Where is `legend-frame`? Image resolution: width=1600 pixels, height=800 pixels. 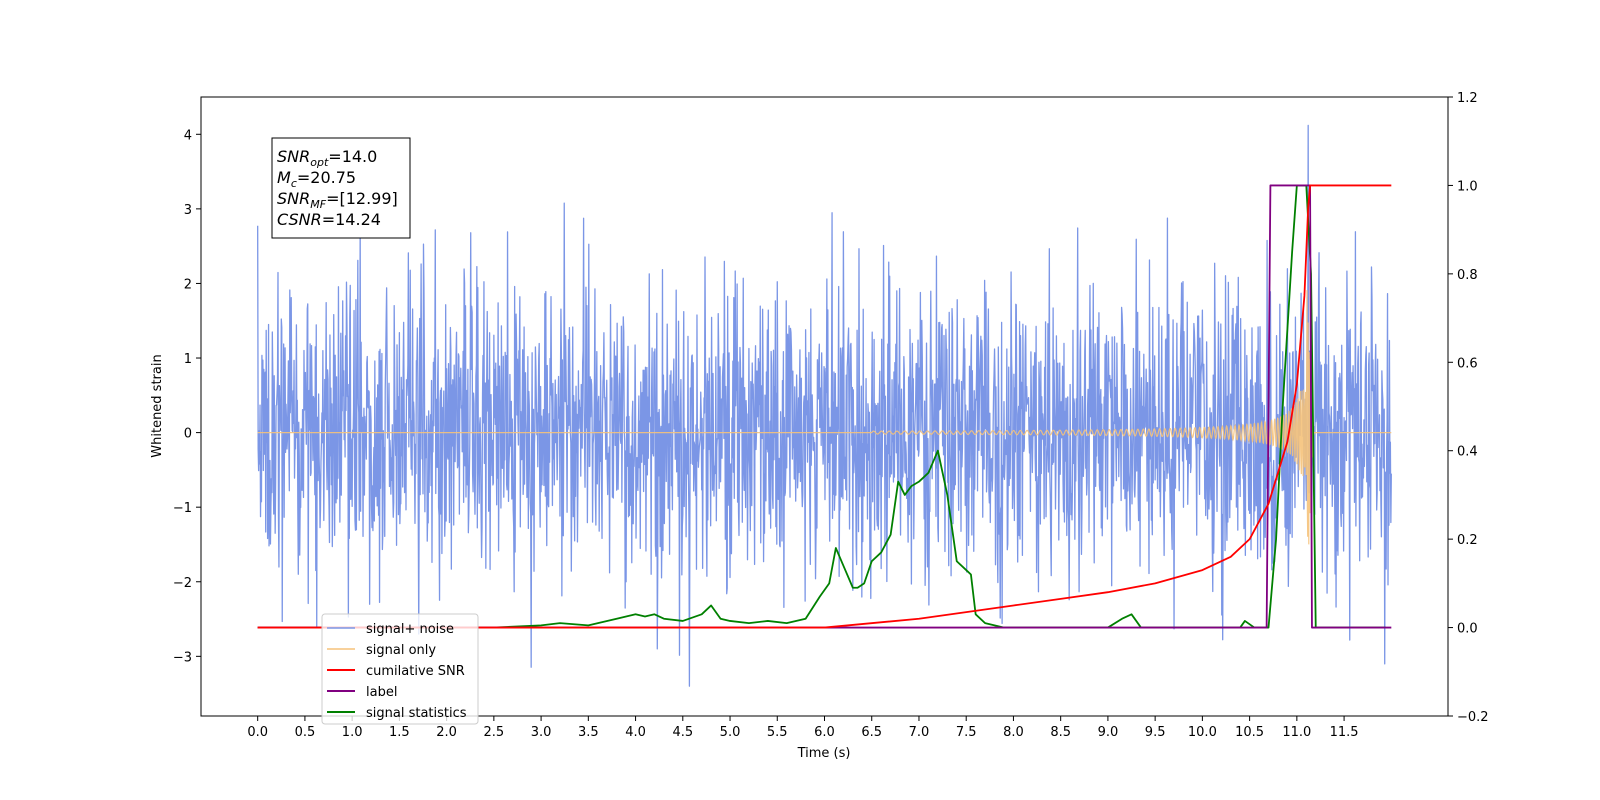
legend-frame is located at coordinates (400, 669).